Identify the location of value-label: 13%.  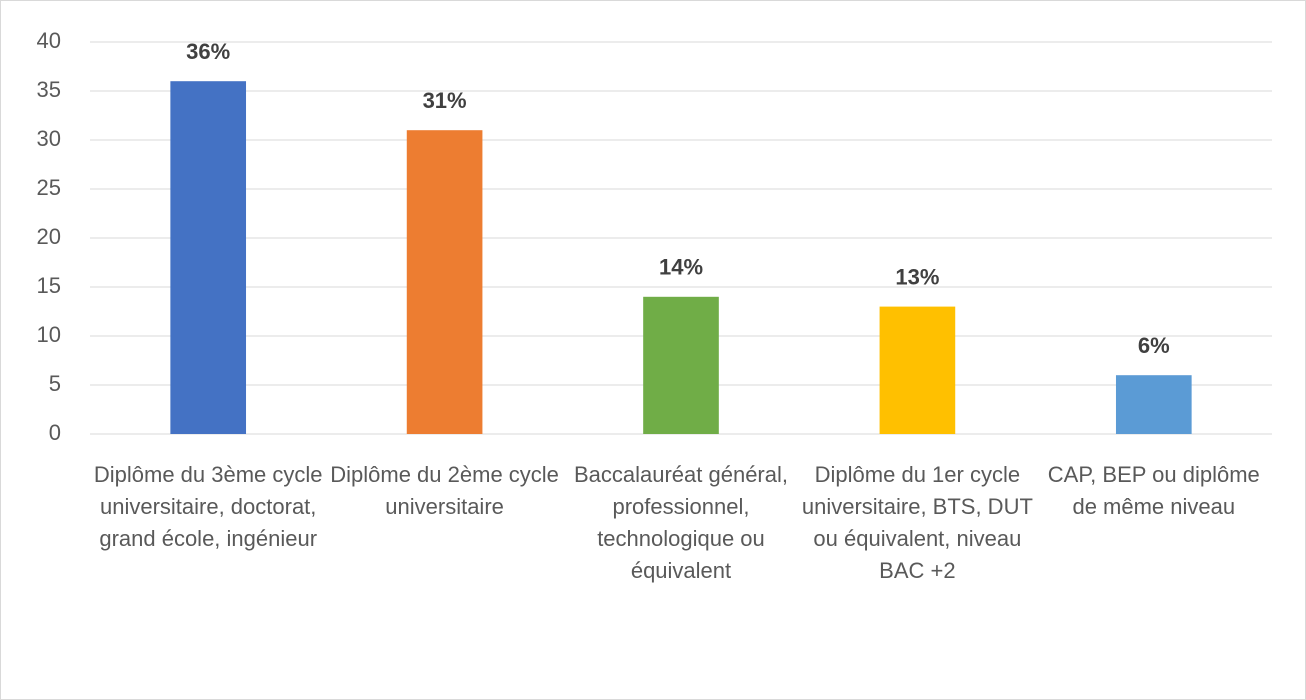
(917, 276).